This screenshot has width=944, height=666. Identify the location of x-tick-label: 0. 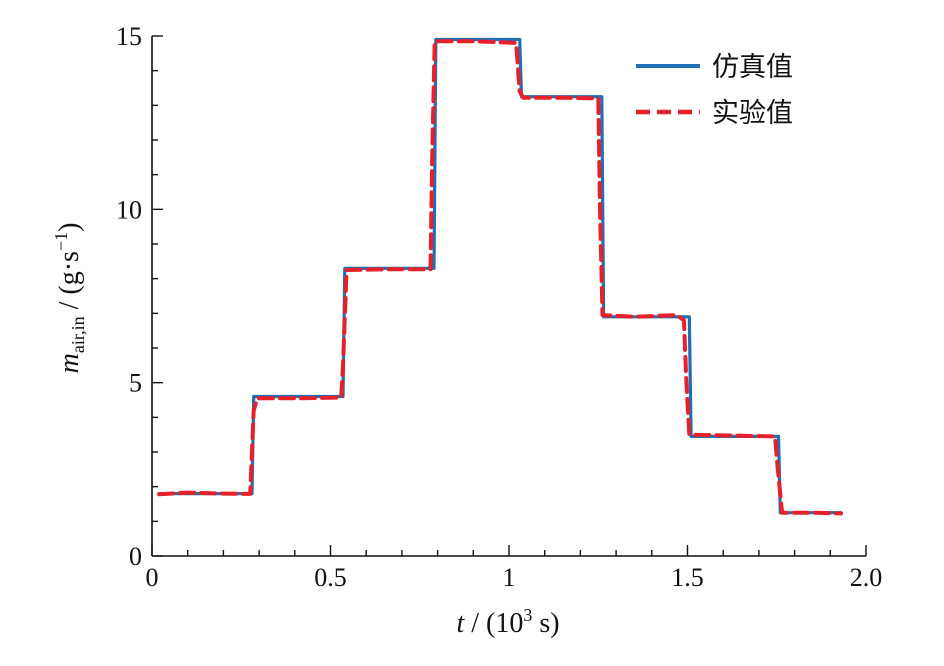
(152, 577).